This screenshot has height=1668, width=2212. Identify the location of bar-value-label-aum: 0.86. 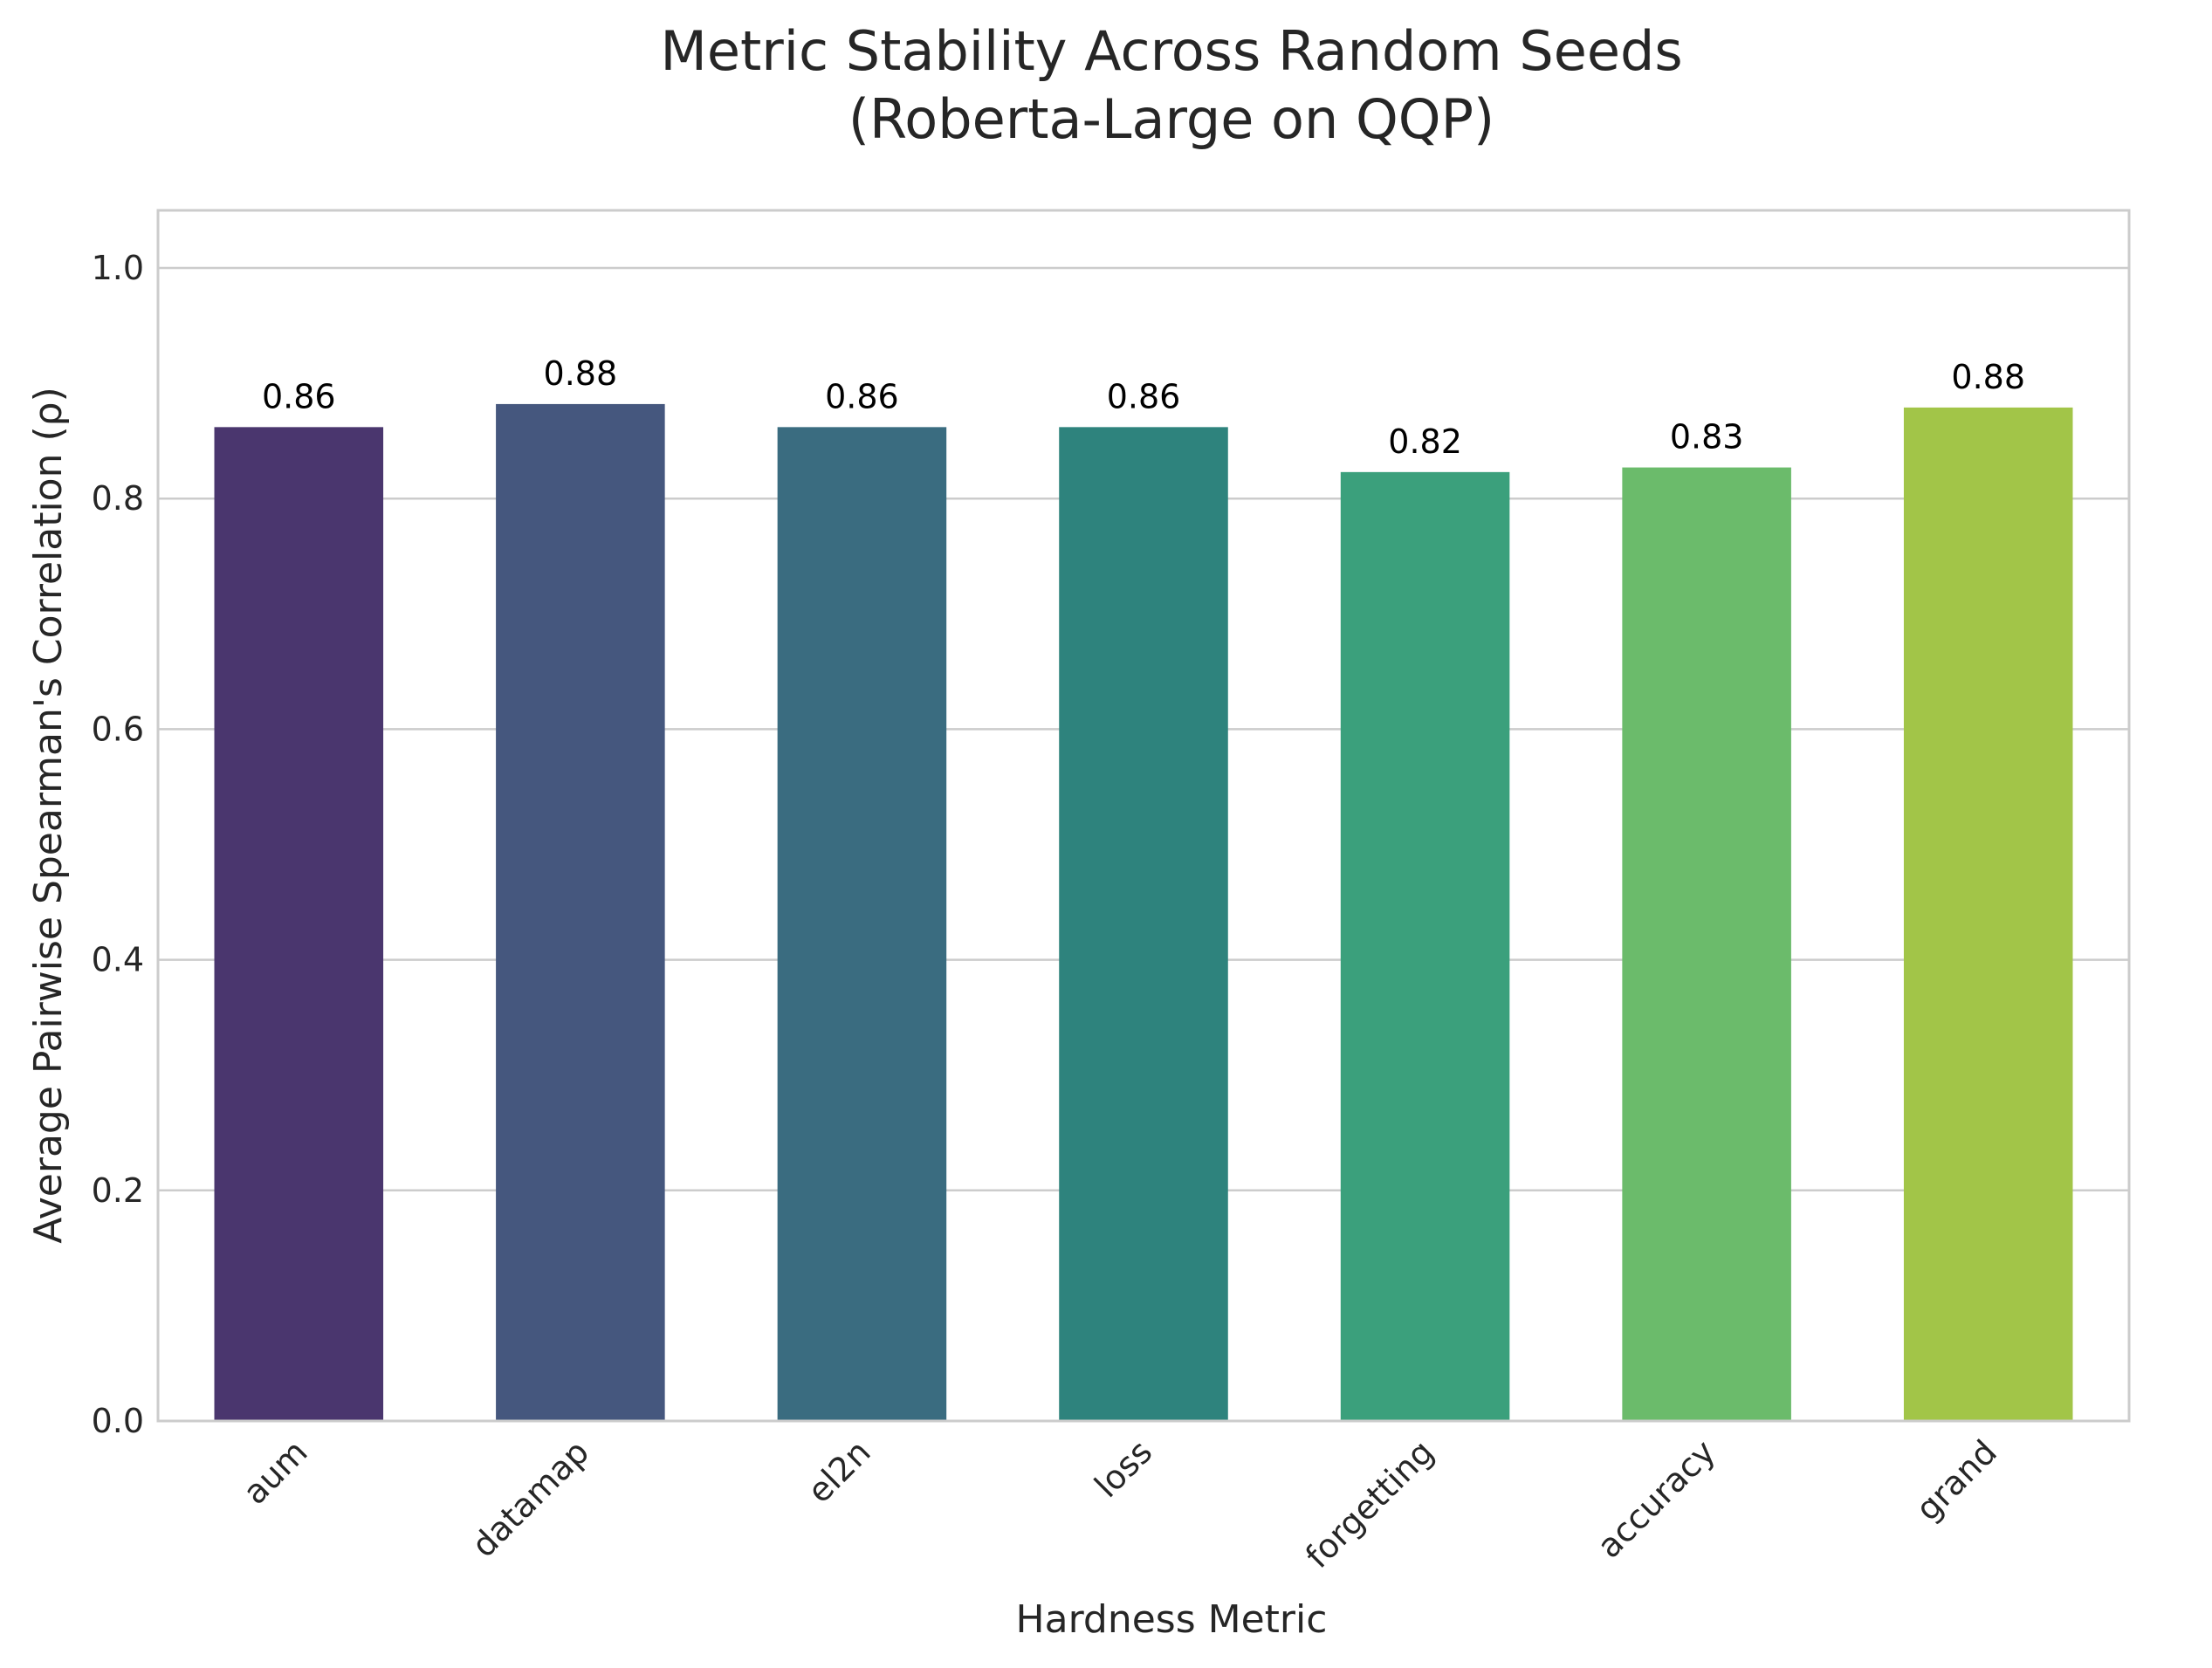
(299, 396).